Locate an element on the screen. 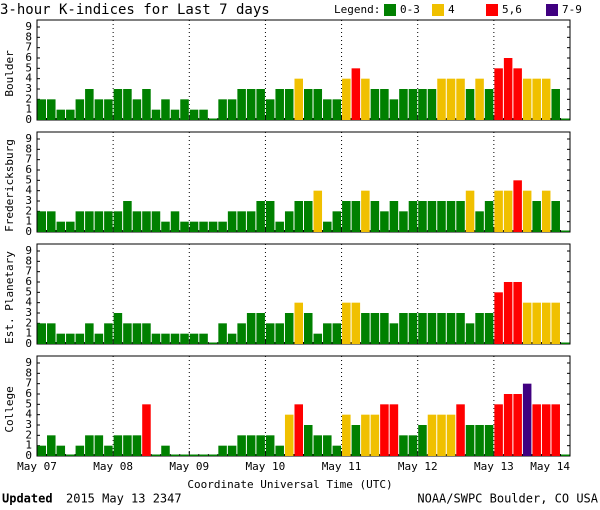  legend-label: 4 is located at coordinates (451, 9).